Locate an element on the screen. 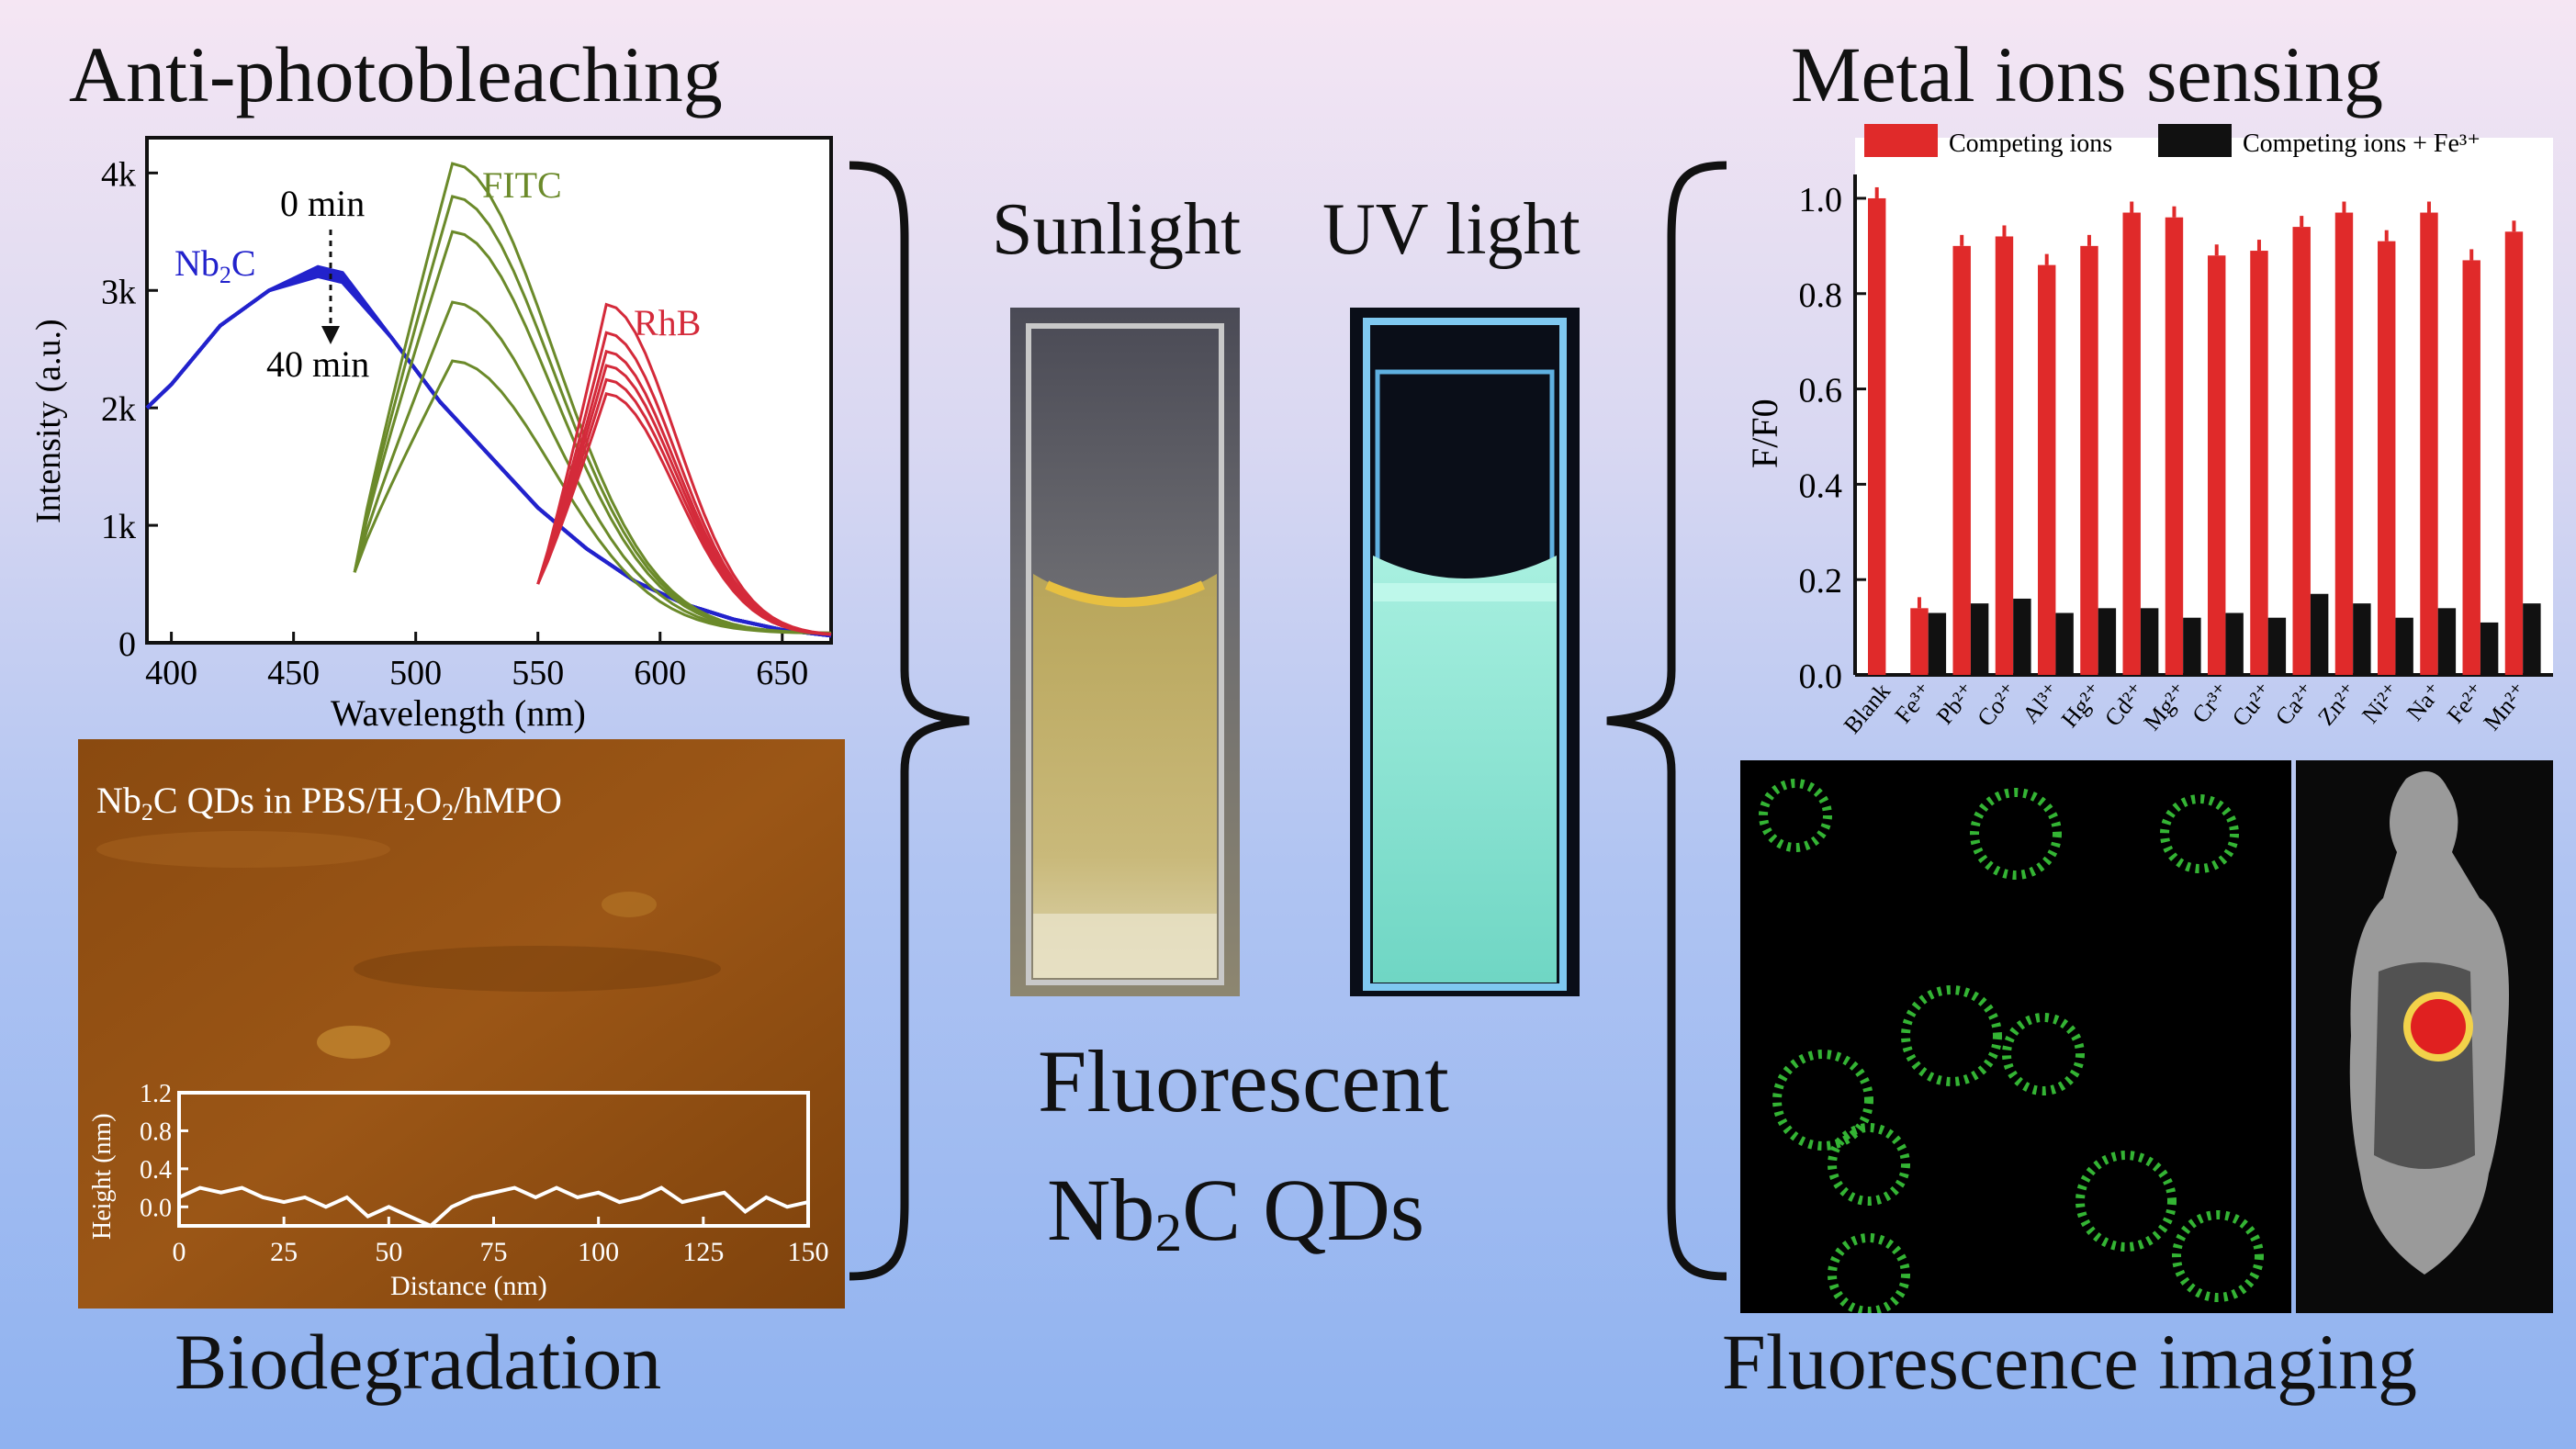 Image resolution: width=2576 pixels, height=1449 pixels. bar-xtick-label: Blank is located at coordinates (1867, 708).